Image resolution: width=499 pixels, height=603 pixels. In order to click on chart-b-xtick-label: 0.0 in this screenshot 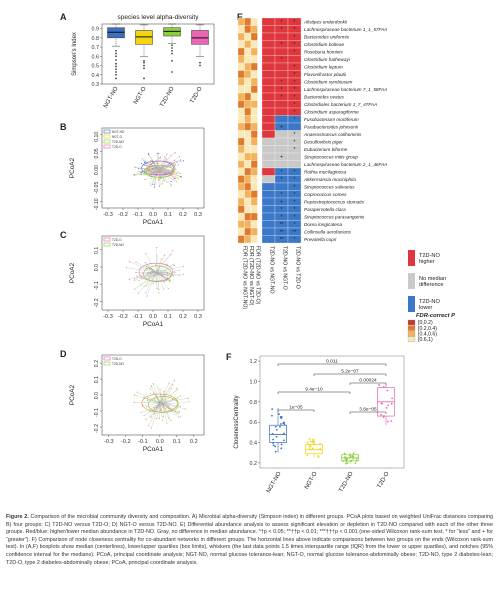, I will do `click(153, 215)`.